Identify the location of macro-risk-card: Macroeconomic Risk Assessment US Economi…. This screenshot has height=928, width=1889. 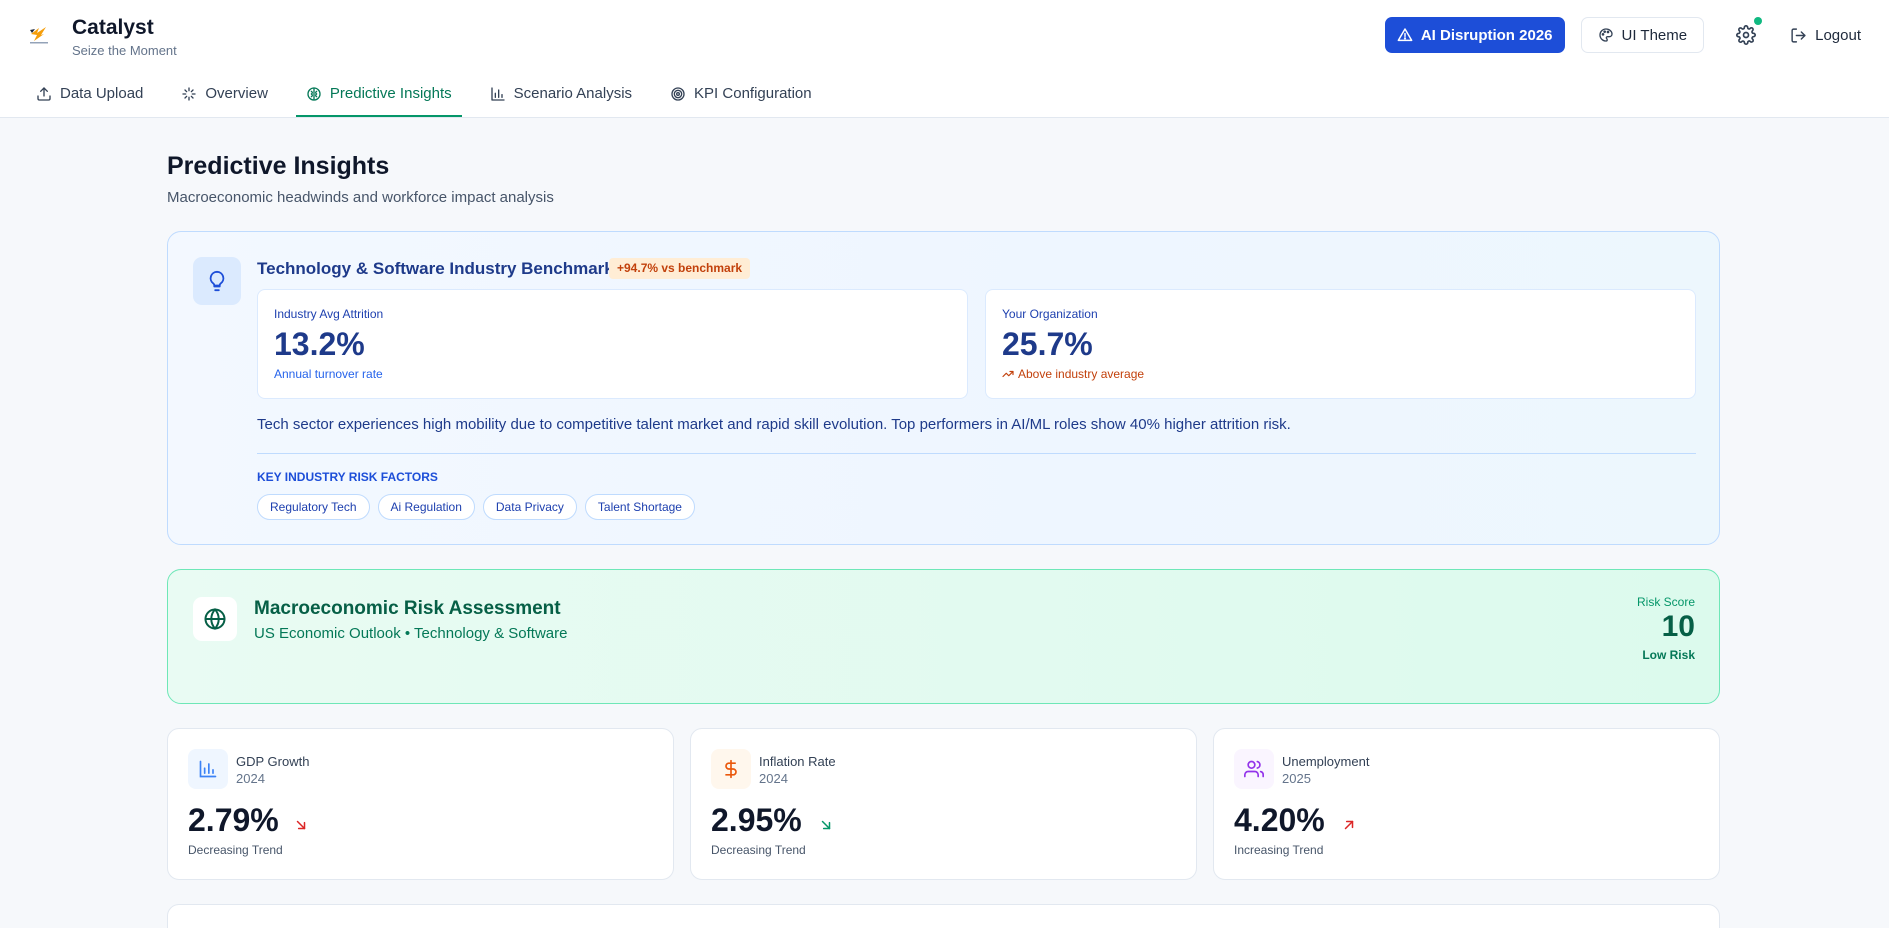
(943, 636).